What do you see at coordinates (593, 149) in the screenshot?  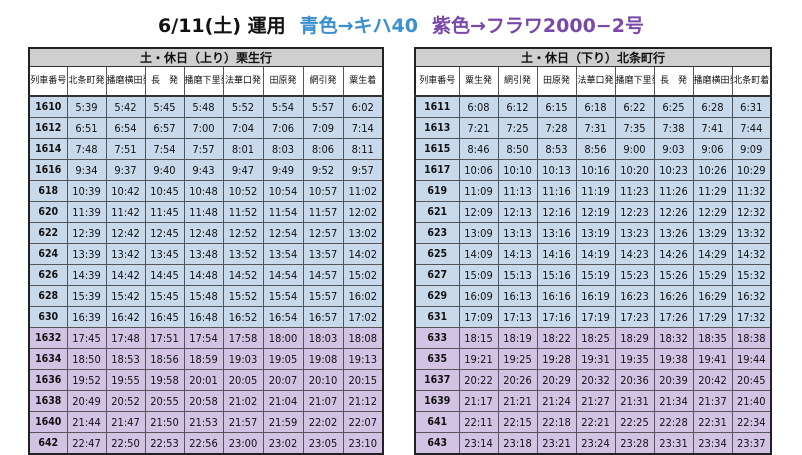 I see `table-row: 1615 8:46 8:50 8:53 8:56 9:00 9:03 9:06 9:09` at bounding box center [593, 149].